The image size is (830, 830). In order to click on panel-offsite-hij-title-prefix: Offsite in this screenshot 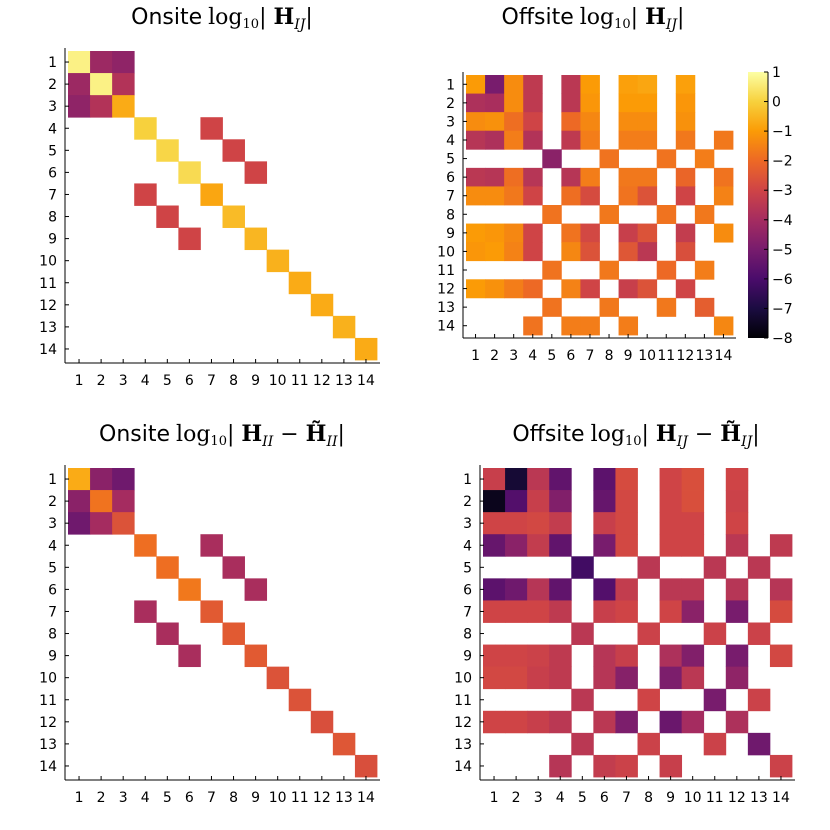, I will do `click(538, 17)`.